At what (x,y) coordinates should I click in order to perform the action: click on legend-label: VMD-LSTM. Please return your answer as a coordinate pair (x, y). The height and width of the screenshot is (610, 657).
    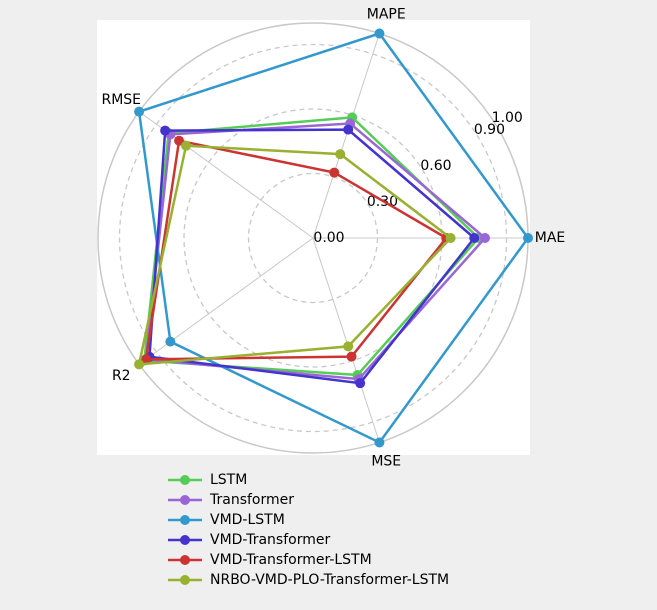
    Looking at the image, I should click on (247, 520).